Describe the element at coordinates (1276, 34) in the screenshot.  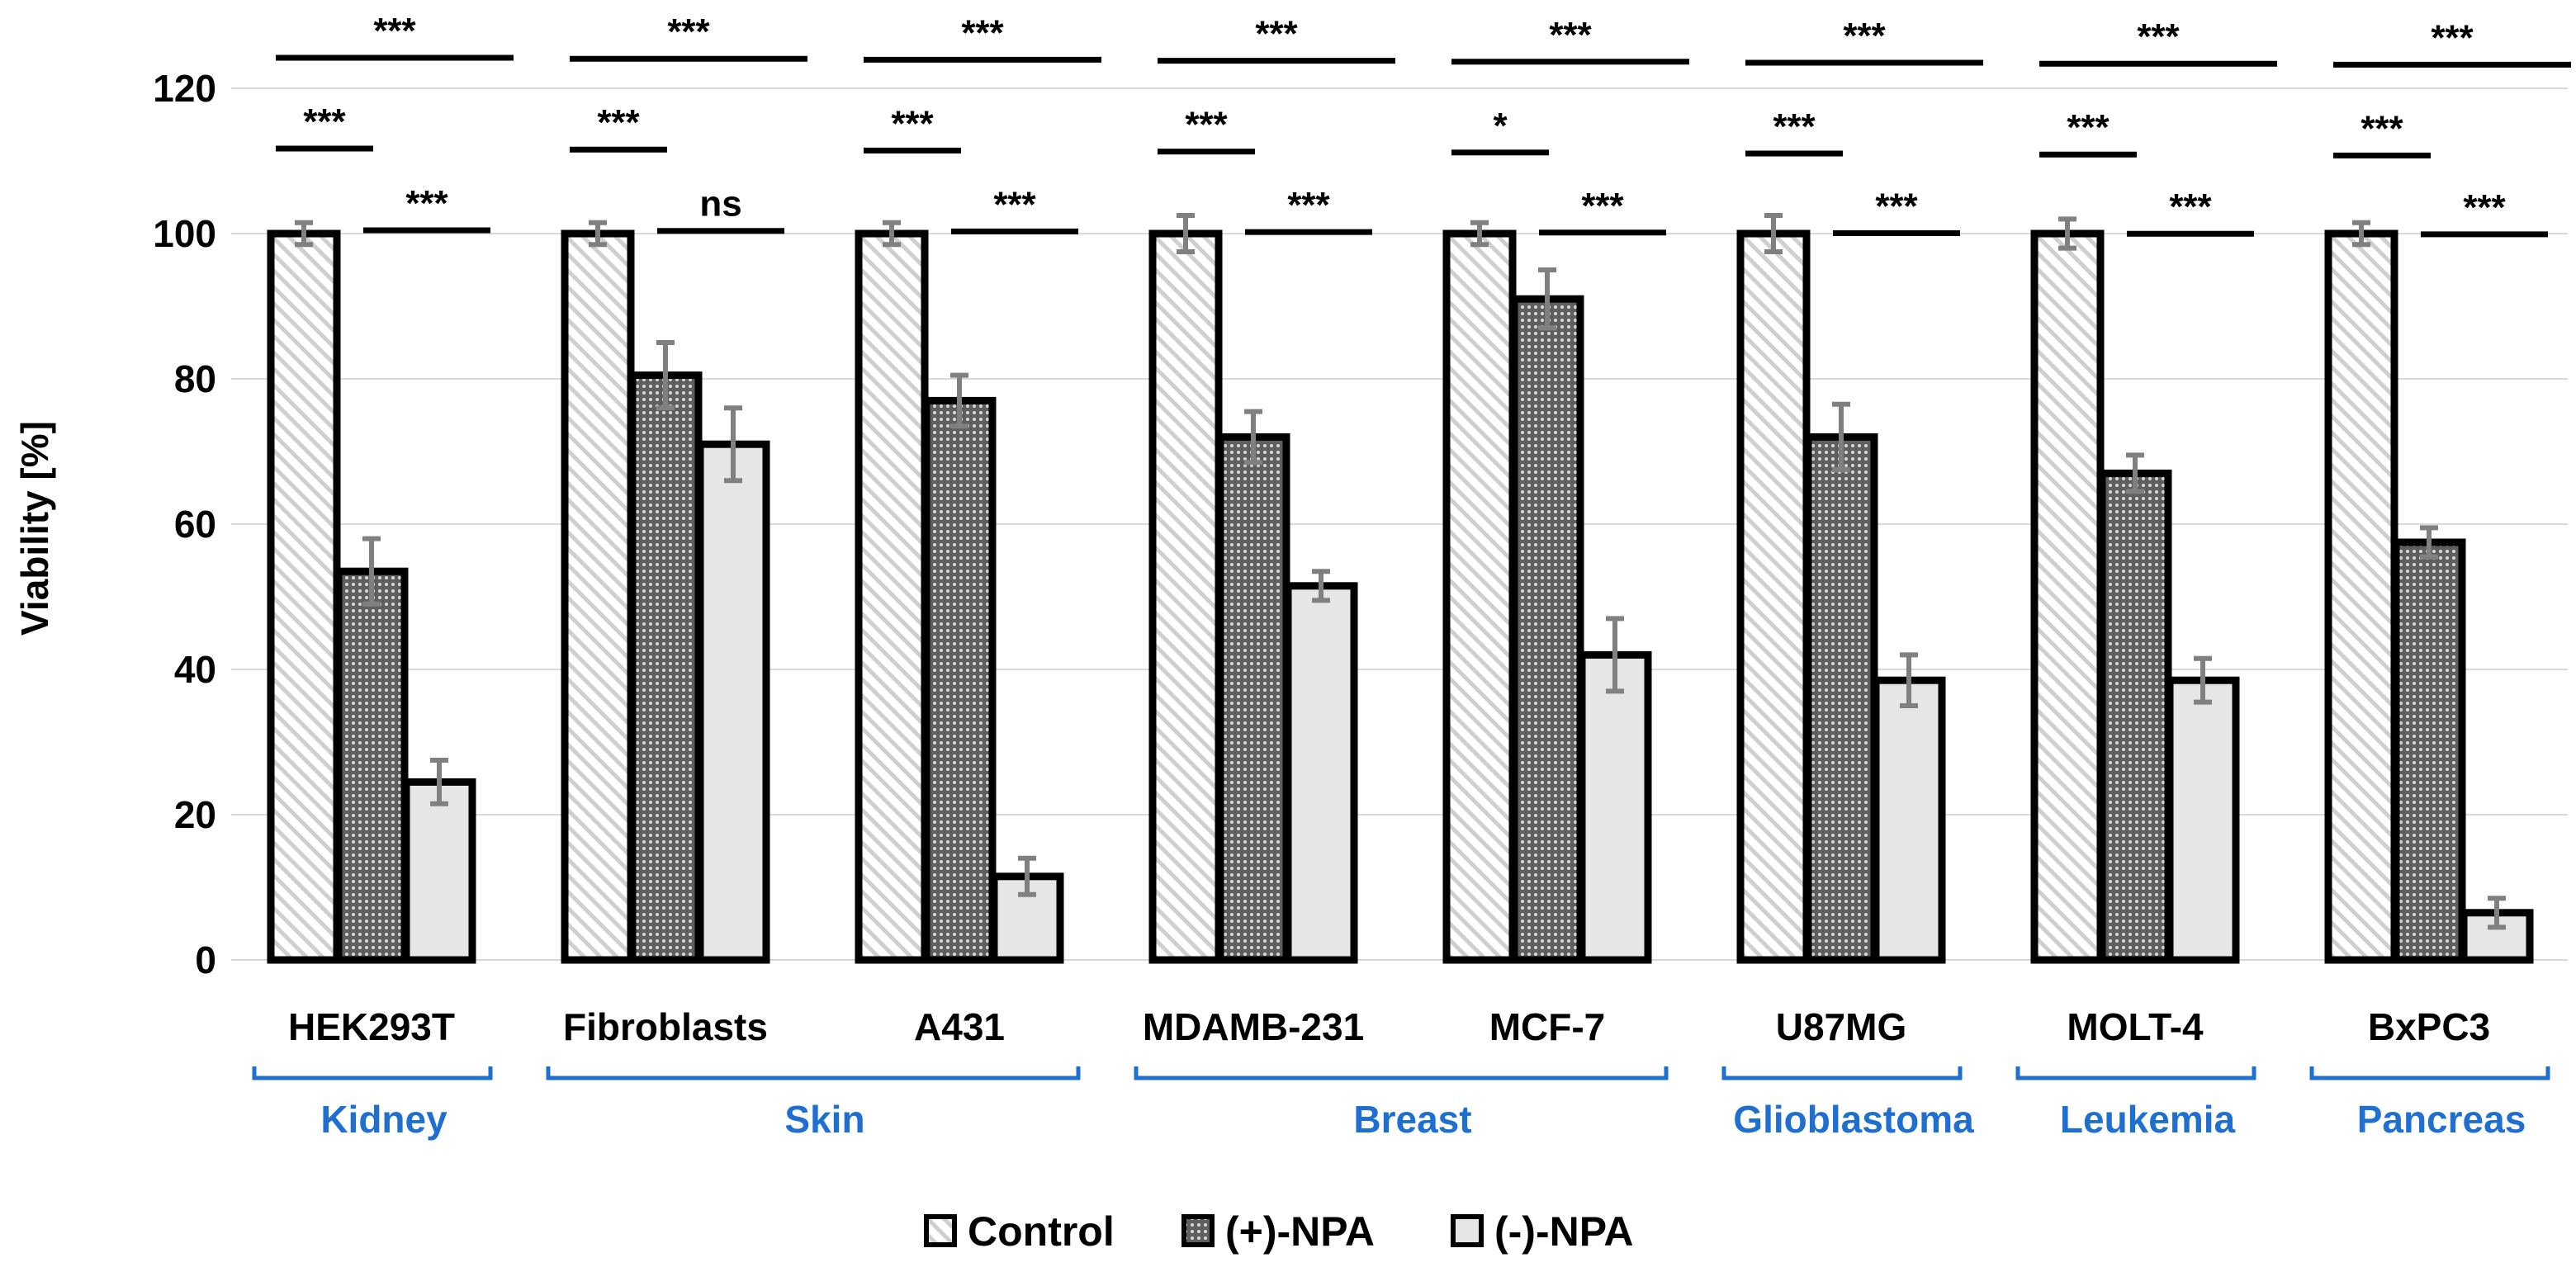
I see `sig-label-control-vs-minus-mdamb-231: ***` at that location.